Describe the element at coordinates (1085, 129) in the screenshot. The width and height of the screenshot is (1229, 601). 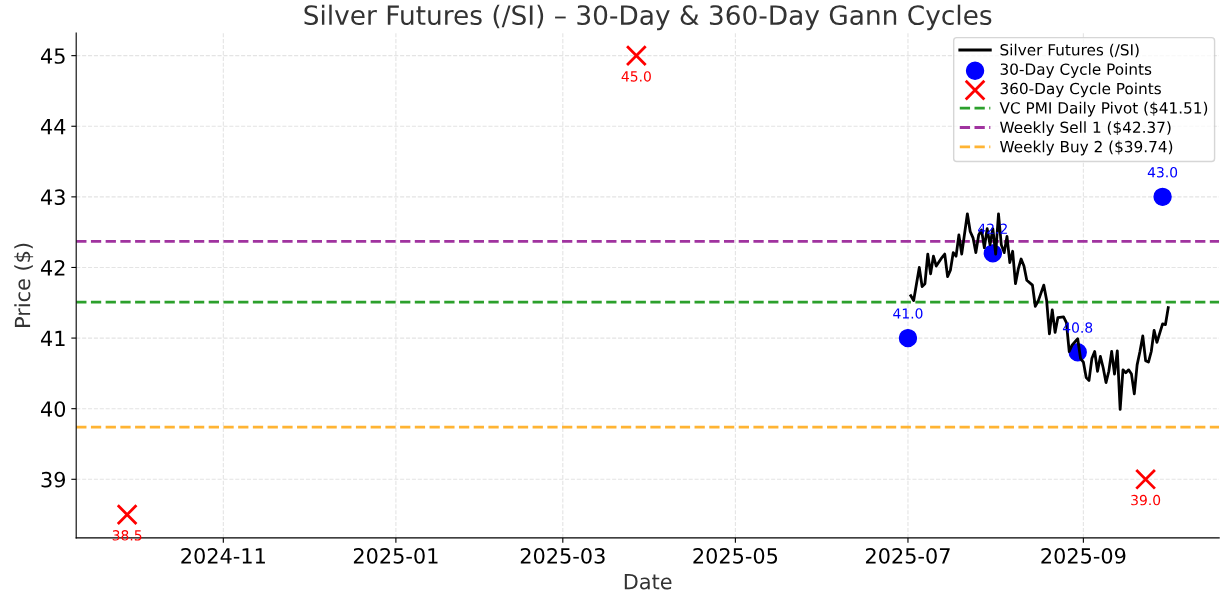
I see `legend-label: Weekly Sell 1 ($42.37)` at that location.